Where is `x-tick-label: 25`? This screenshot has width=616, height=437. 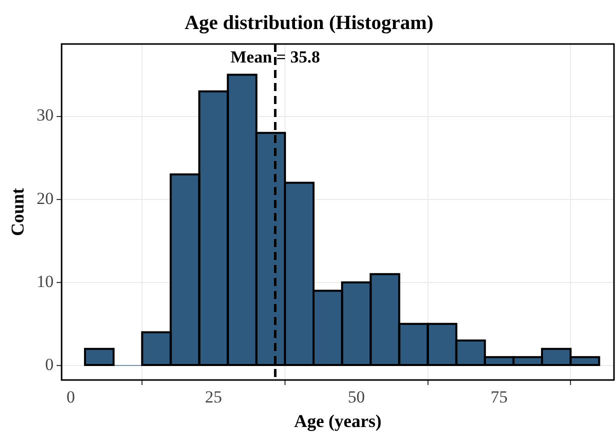
x-tick-label: 25 is located at coordinates (213, 397).